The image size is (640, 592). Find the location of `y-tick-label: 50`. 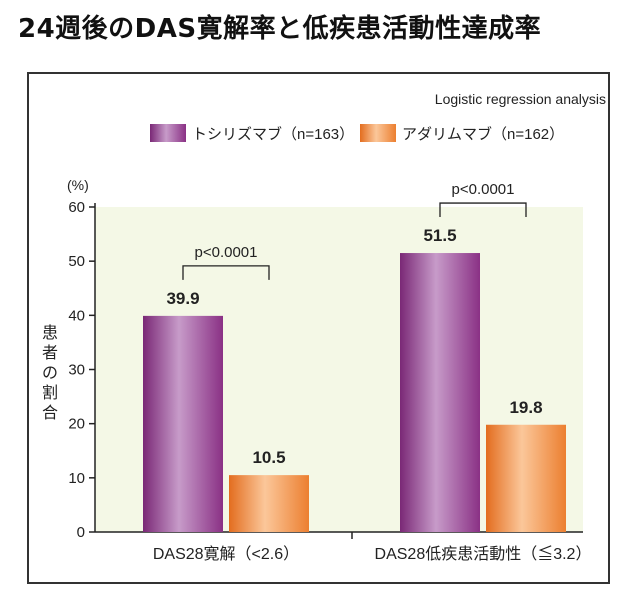

y-tick-label: 50 is located at coordinates (76, 261).